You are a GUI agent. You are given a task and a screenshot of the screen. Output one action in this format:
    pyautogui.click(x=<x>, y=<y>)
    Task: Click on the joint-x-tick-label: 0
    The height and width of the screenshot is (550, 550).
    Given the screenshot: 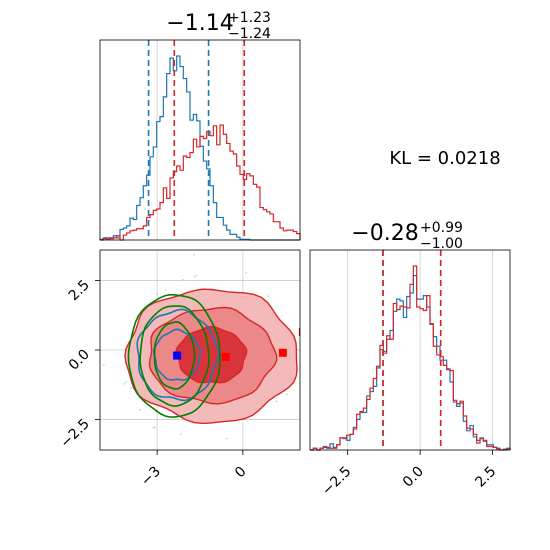 What is the action you would take?
    pyautogui.click(x=241, y=473)
    